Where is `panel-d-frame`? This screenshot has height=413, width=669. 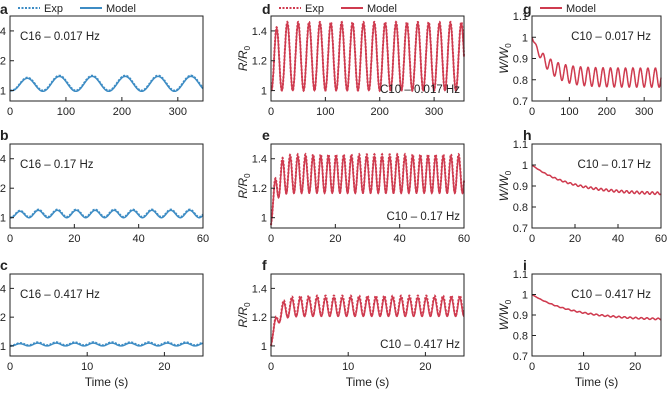
panel-d-frame is located at coordinates (367, 58).